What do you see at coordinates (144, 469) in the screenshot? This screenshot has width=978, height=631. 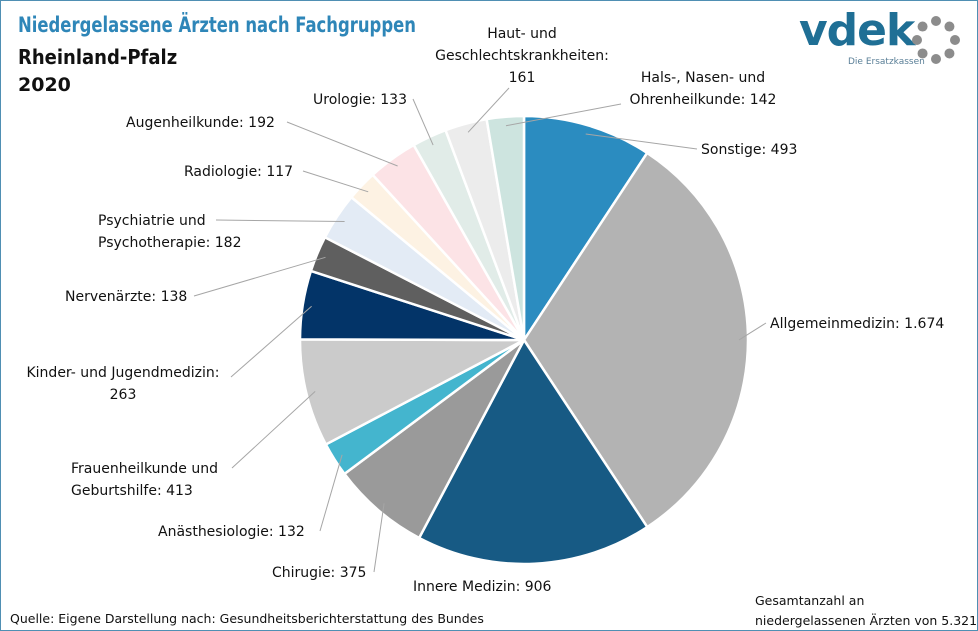 I see `slice-label-6-line-1: Frauenheilkunde und` at bounding box center [144, 469].